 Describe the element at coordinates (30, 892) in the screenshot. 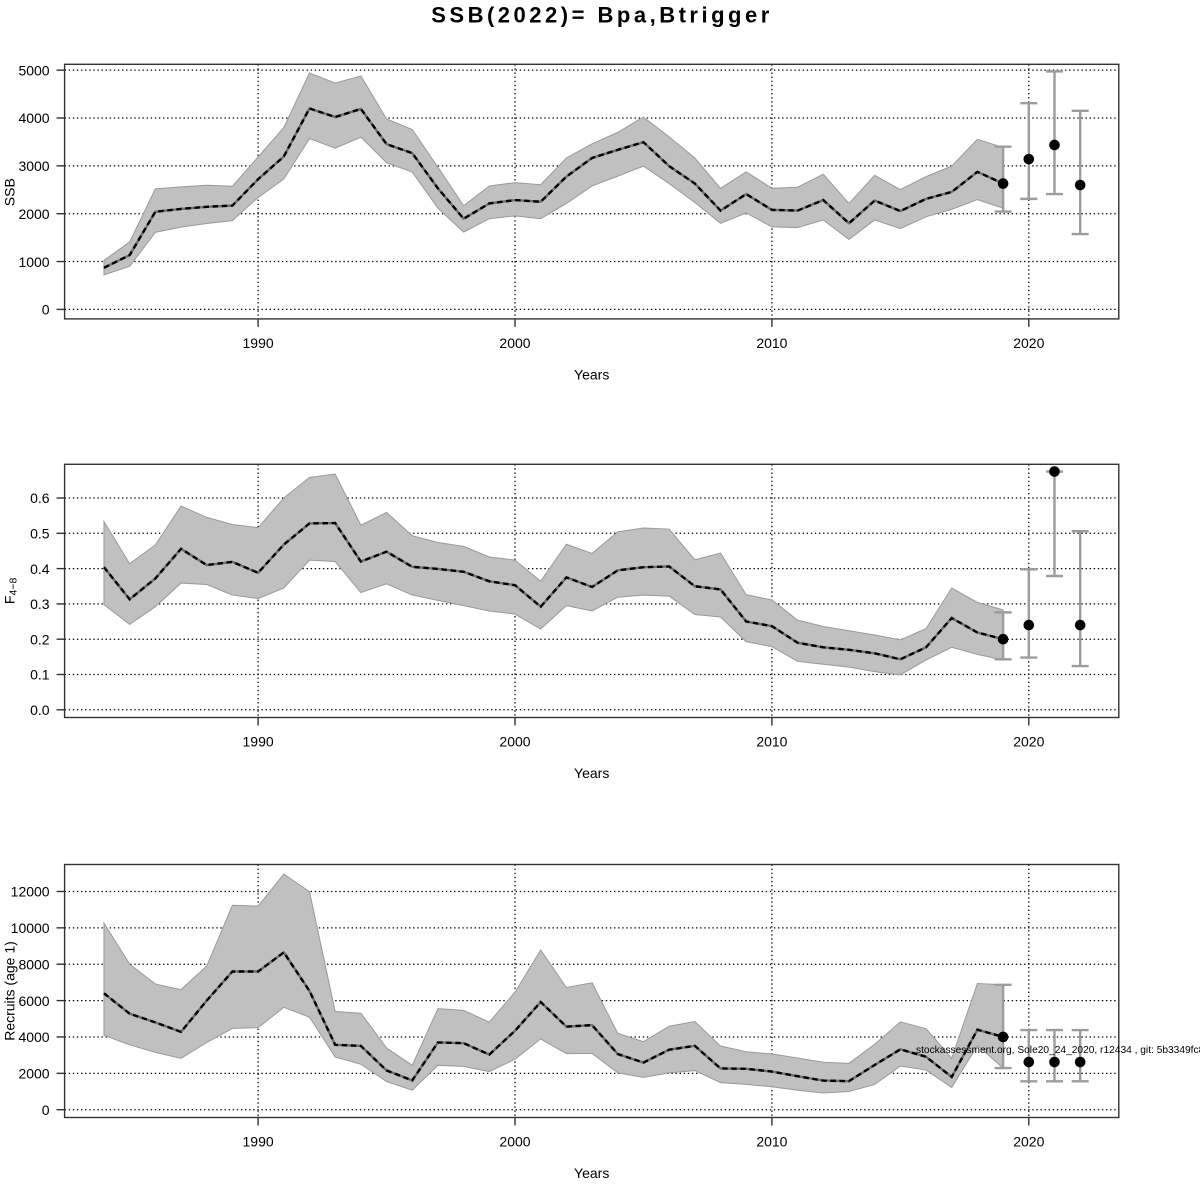

I see `svg-text: 12000` at that location.